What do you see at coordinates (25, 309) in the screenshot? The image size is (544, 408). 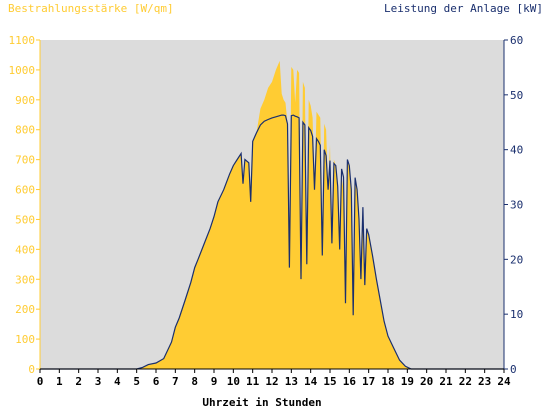 I see `left-tick-label: 200` at bounding box center [25, 309].